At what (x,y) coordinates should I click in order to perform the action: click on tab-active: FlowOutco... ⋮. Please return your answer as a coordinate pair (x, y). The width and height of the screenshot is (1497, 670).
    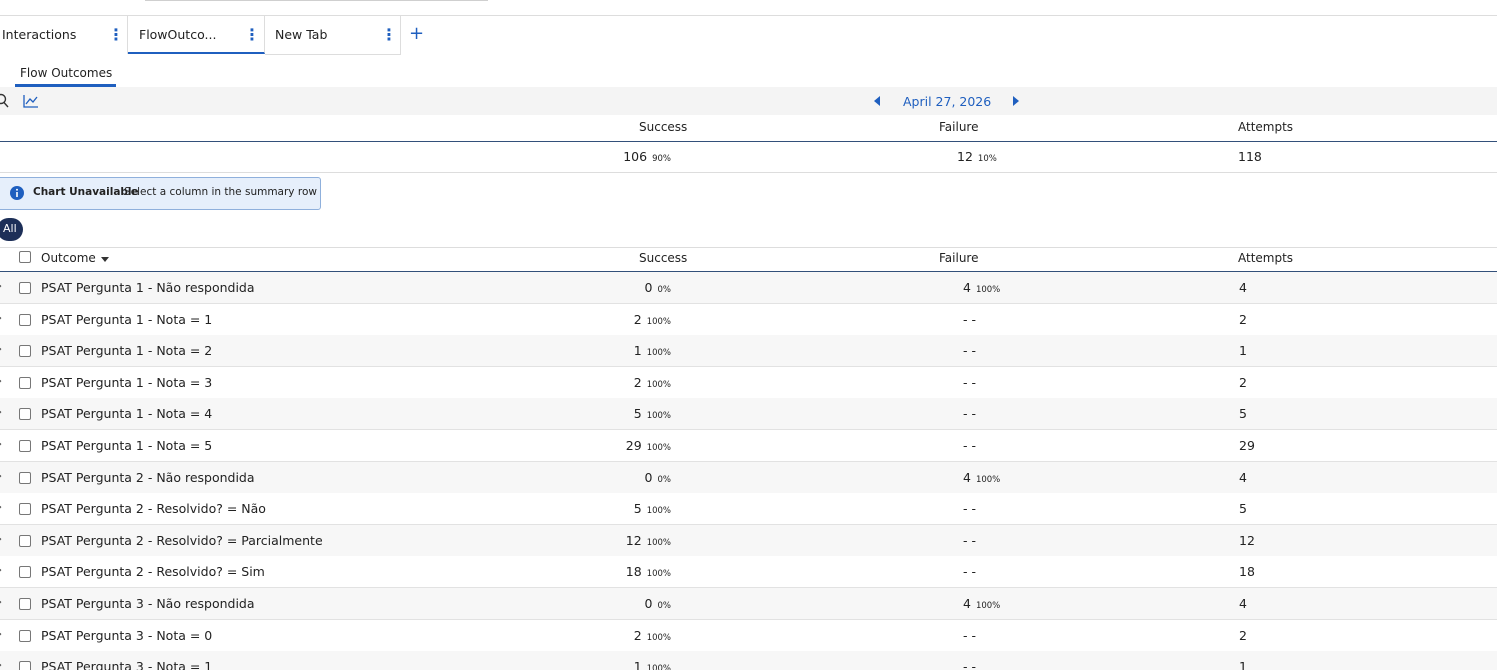
    Looking at the image, I should click on (196, 35).